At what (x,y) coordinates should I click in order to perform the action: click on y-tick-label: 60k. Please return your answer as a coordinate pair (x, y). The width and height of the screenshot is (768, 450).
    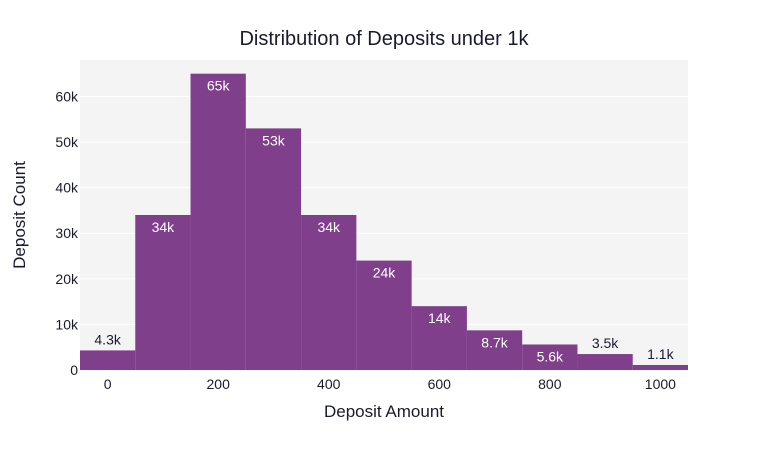
    Looking at the image, I should click on (67, 96).